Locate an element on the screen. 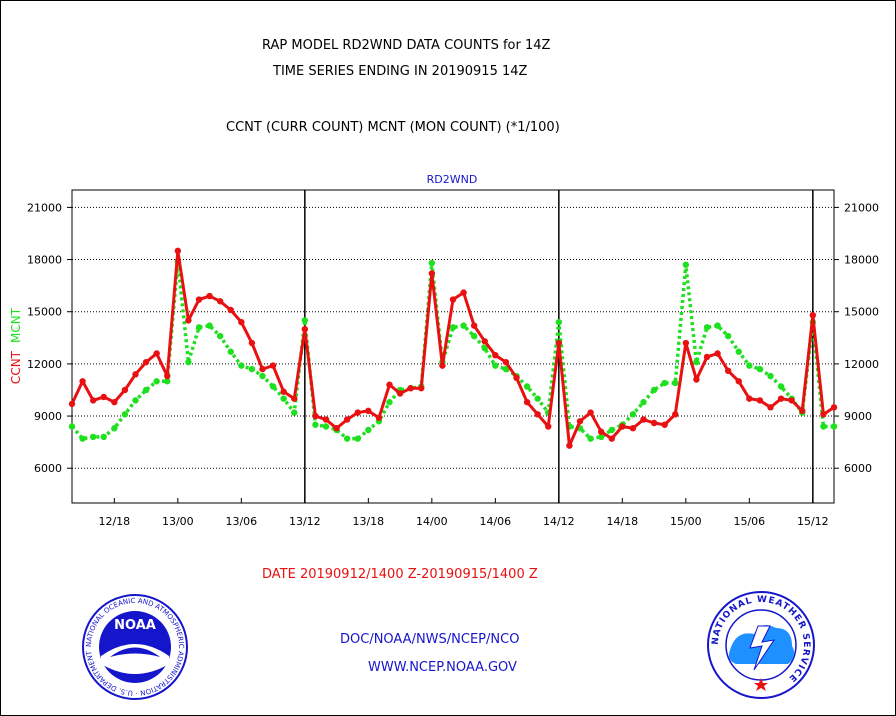 Image resolution: width=896 pixels, height=716 pixels. y-axis-label-mcnt: MCNT is located at coordinates (16, 325).